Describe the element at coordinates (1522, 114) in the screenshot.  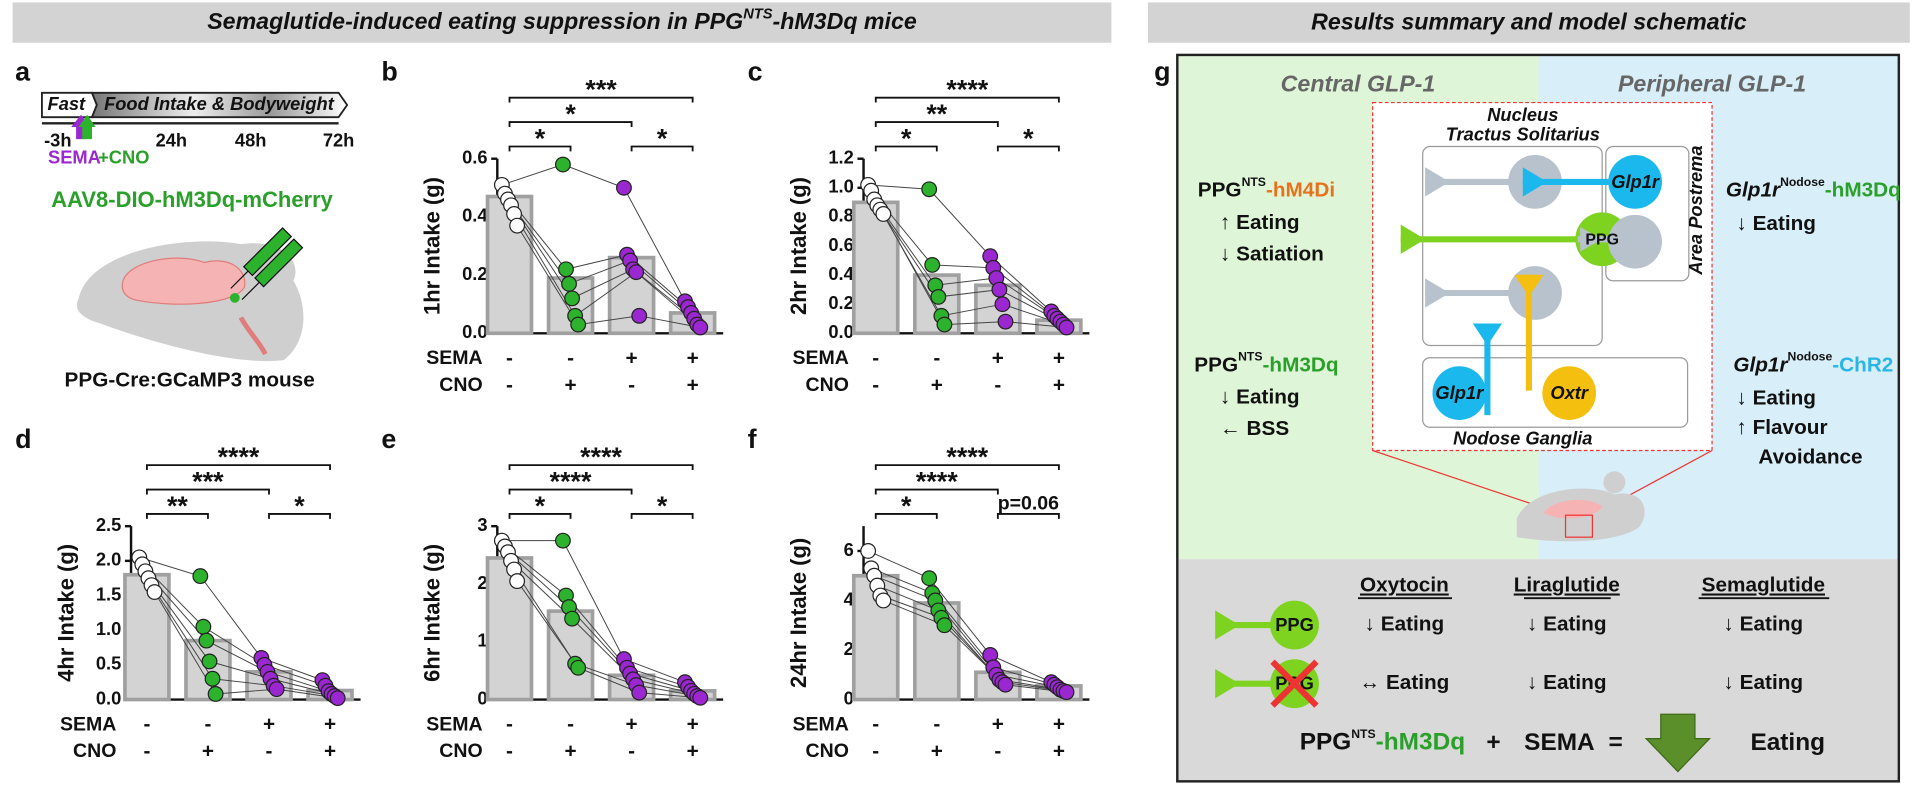
I see `nts-label: Nucleus` at that location.